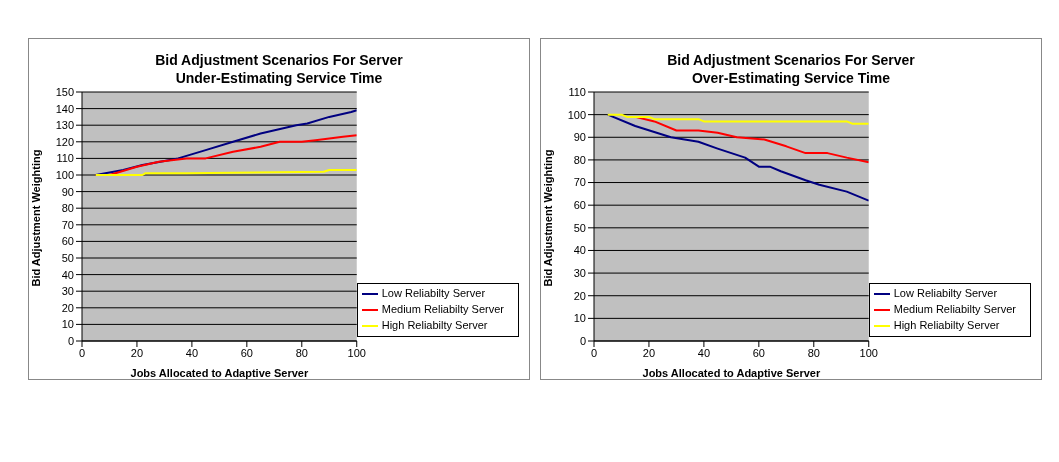  Describe the element at coordinates (64, 91) in the screenshot. I see `y-tick-label: 150` at that location.